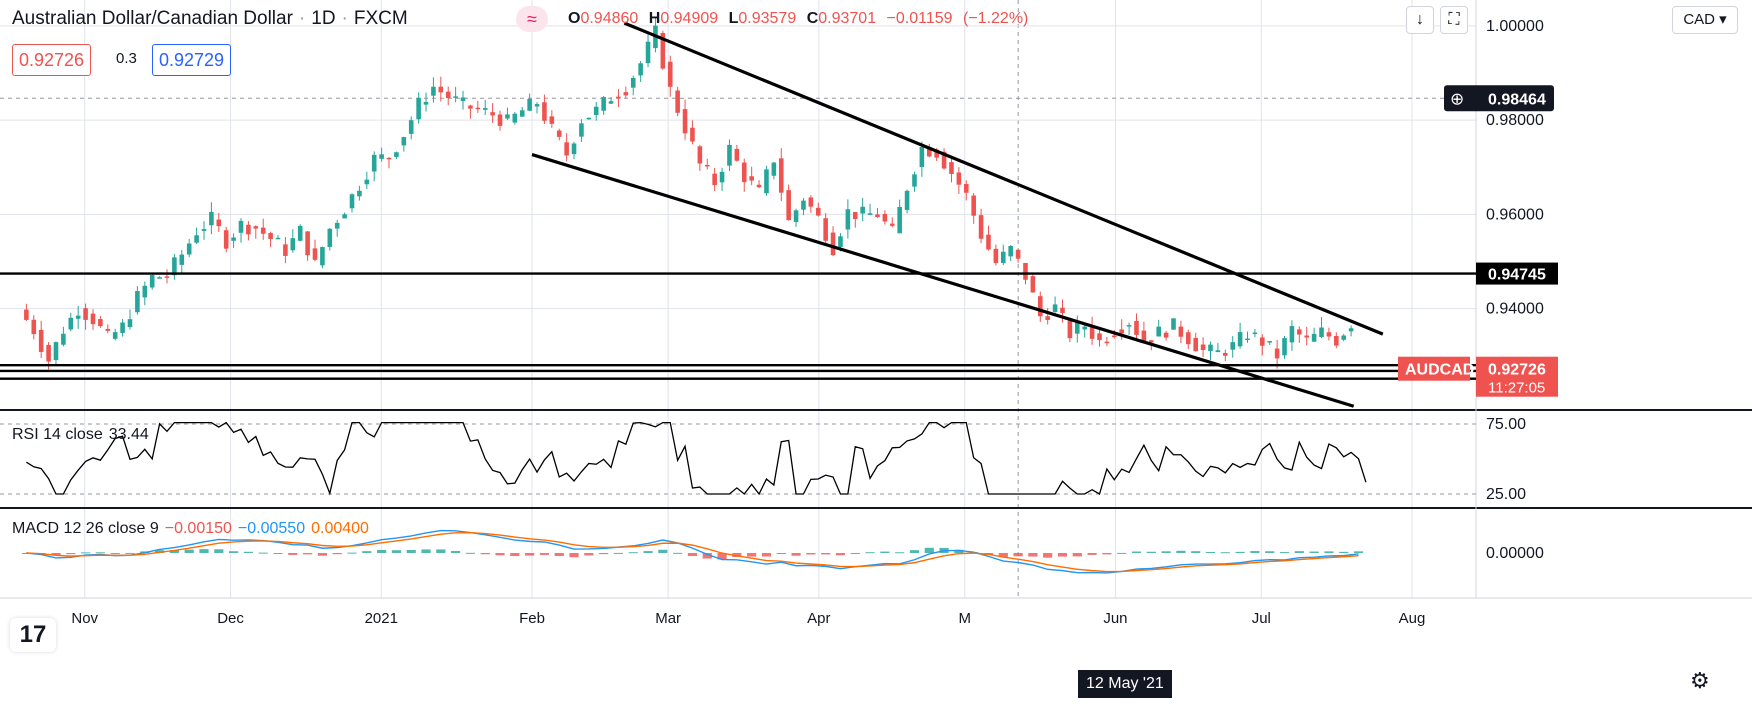 This screenshot has height=704, width=1752. What do you see at coordinates (1499, 98) in the screenshot?
I see `crosshair-price-bg` at bounding box center [1499, 98].